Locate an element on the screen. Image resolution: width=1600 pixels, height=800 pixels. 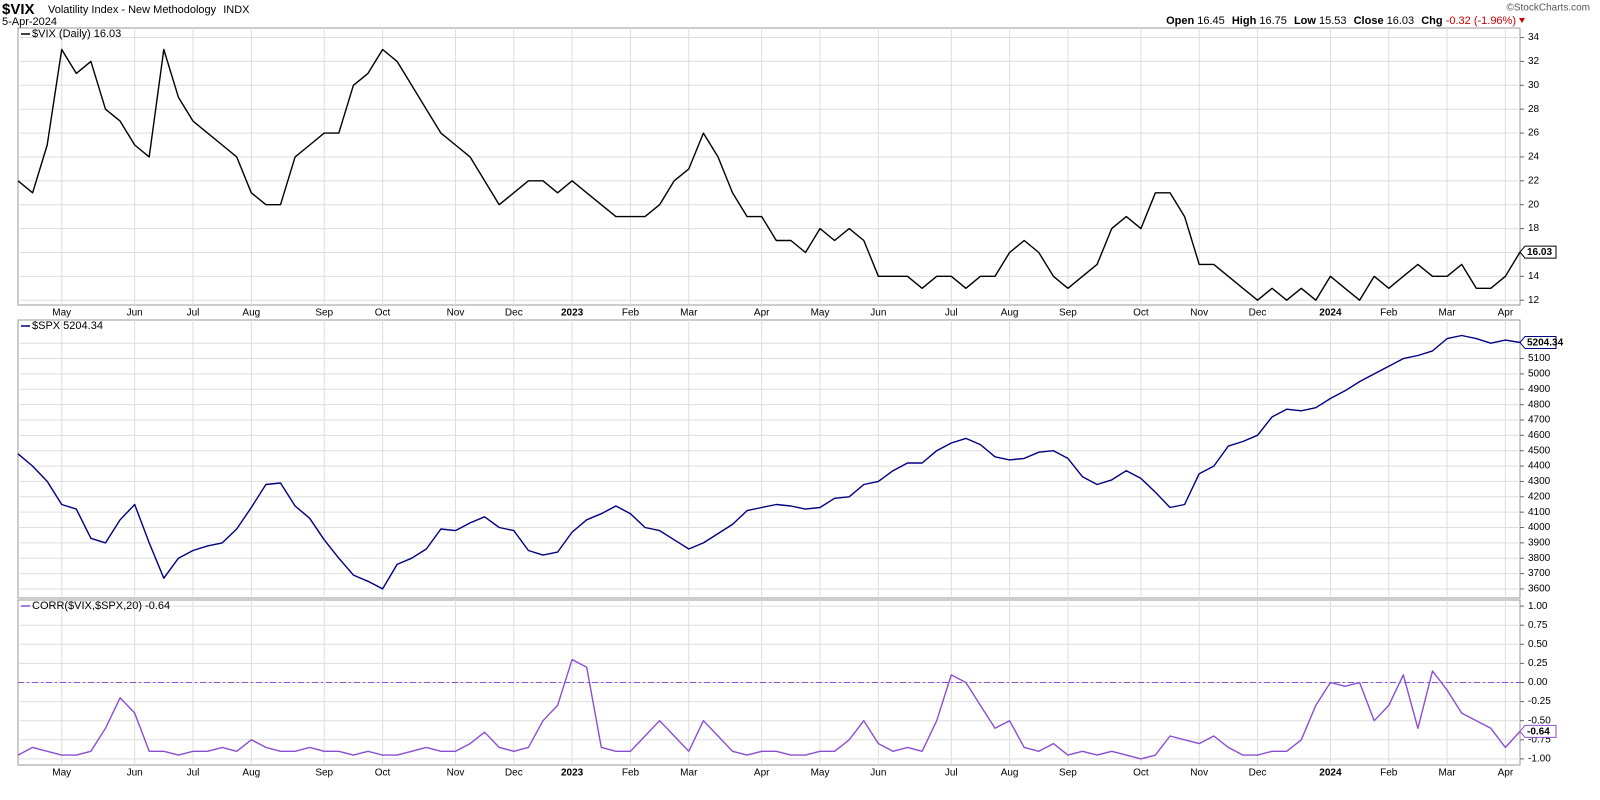
y-tick-label: 4500 is located at coordinates (1539, 450).